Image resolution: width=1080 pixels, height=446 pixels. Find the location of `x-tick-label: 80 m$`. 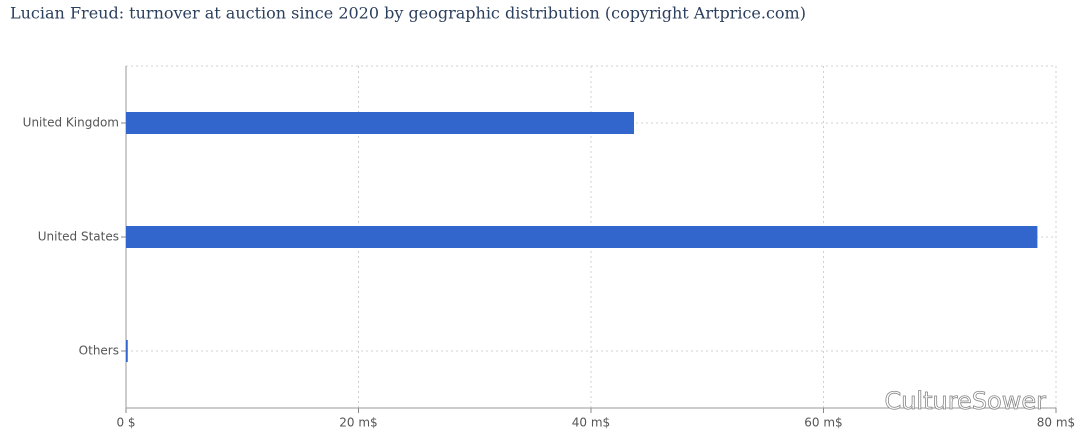

x-tick-label: 80 m$ is located at coordinates (1056, 423).